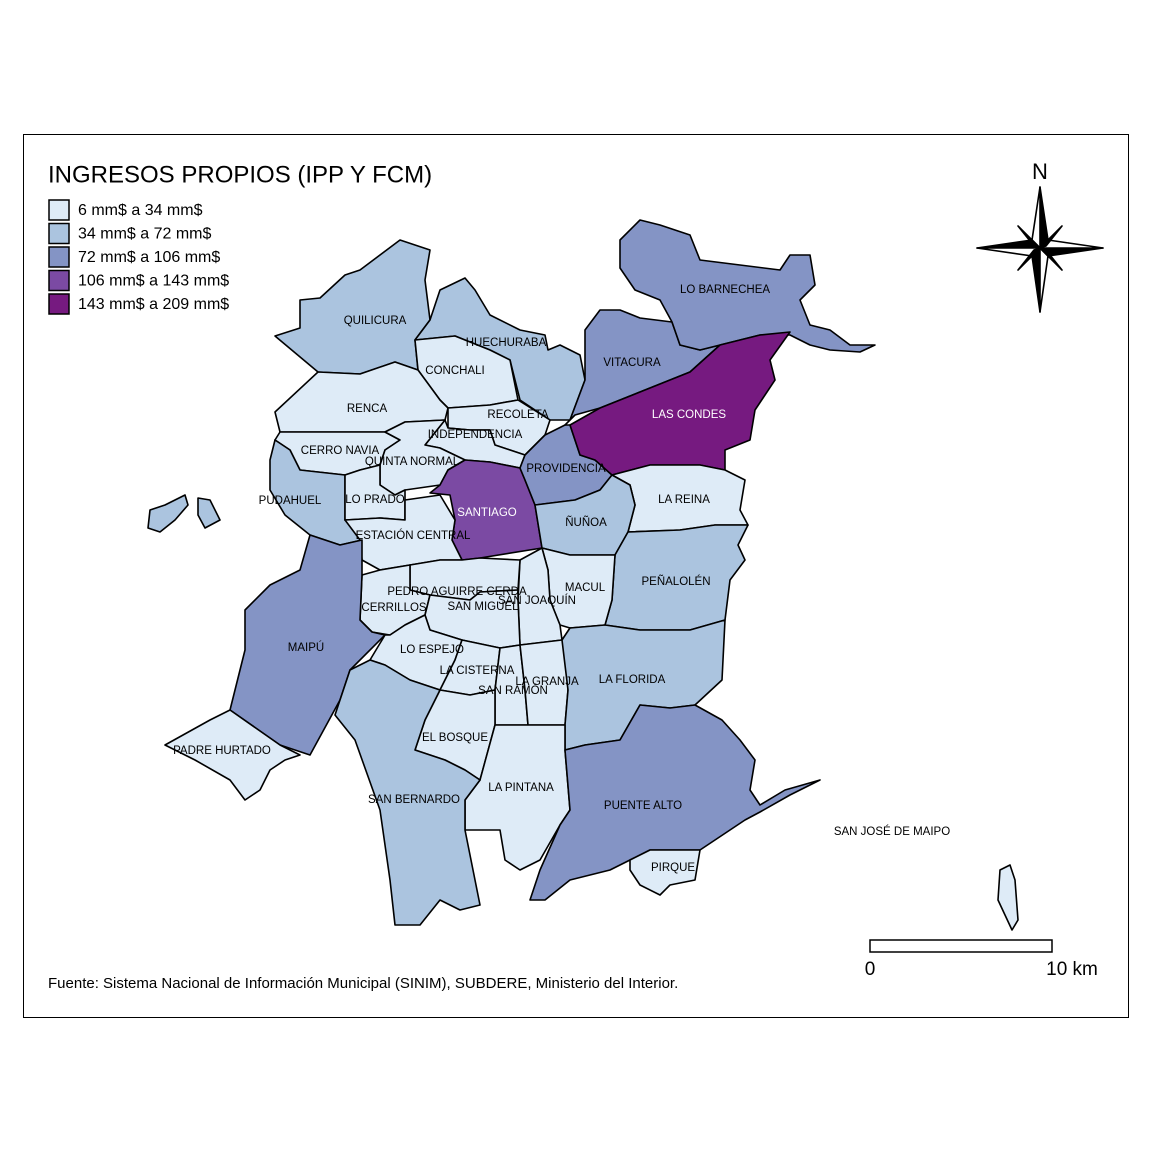  What do you see at coordinates (643, 806) in the screenshot?
I see `commune-label: PUENTE ALTO` at bounding box center [643, 806].